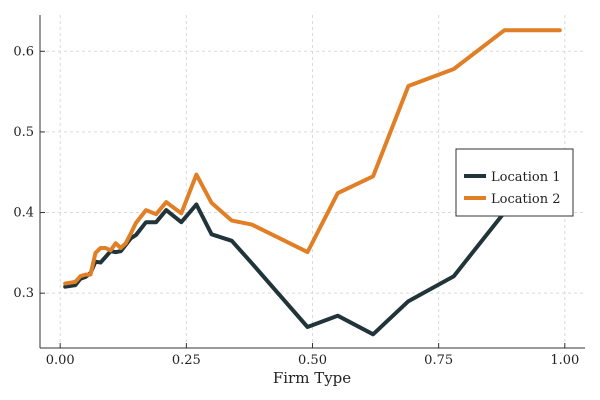 The height and width of the screenshot is (400, 600). Describe the element at coordinates (23, 132) in the screenshot. I see `y-tick-label: 0.5` at that location.